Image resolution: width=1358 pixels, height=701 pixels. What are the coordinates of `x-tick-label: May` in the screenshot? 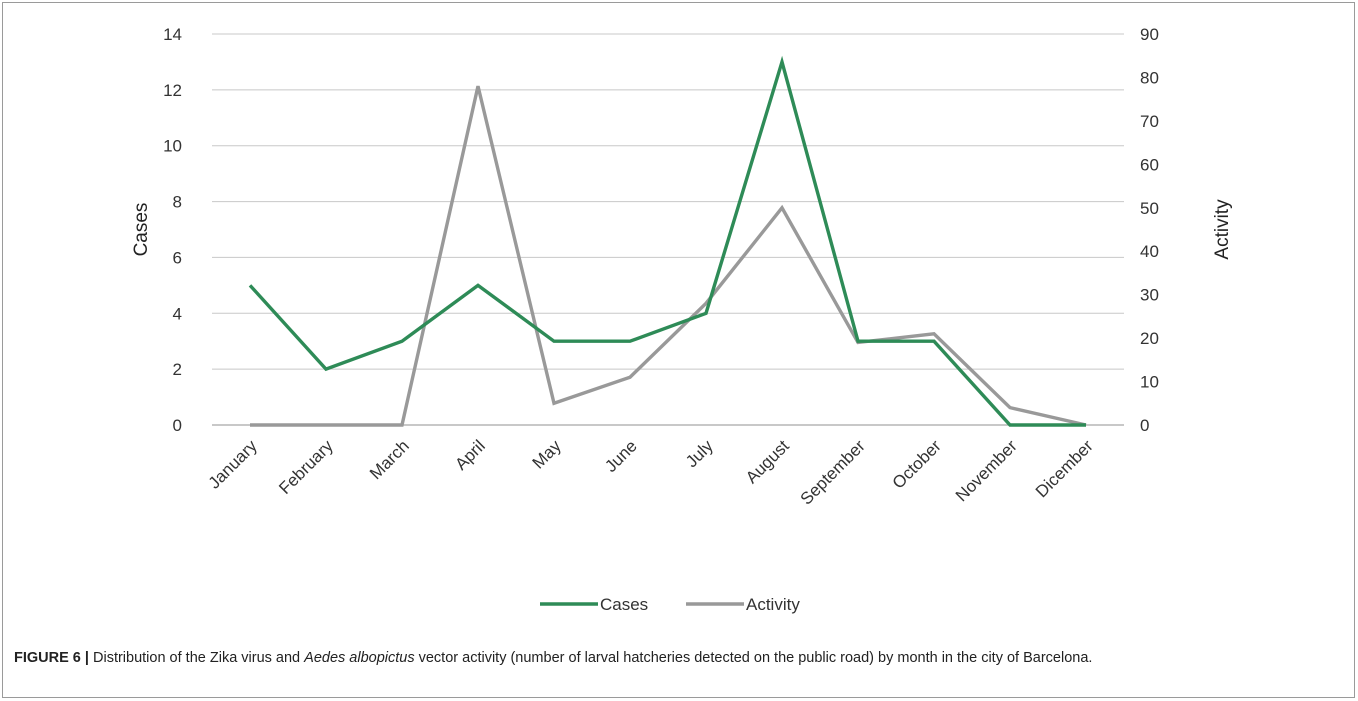 It's located at (547, 454).